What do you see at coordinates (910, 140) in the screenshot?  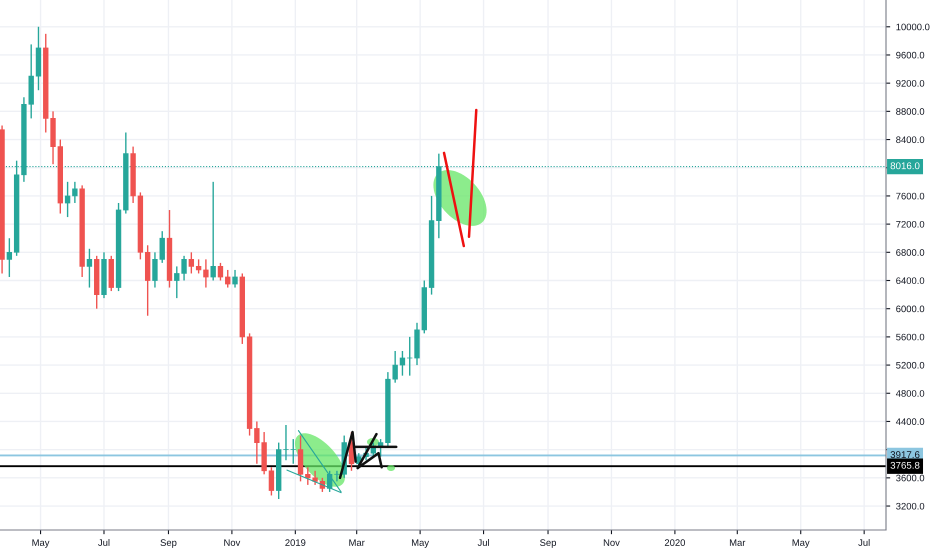 I see `y-tick-label: 8400.0` at bounding box center [910, 140].